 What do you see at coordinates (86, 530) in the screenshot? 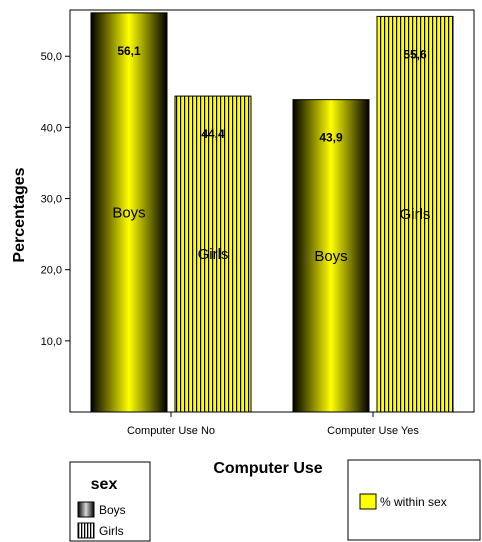
I see `legend-swatch-girls` at bounding box center [86, 530].